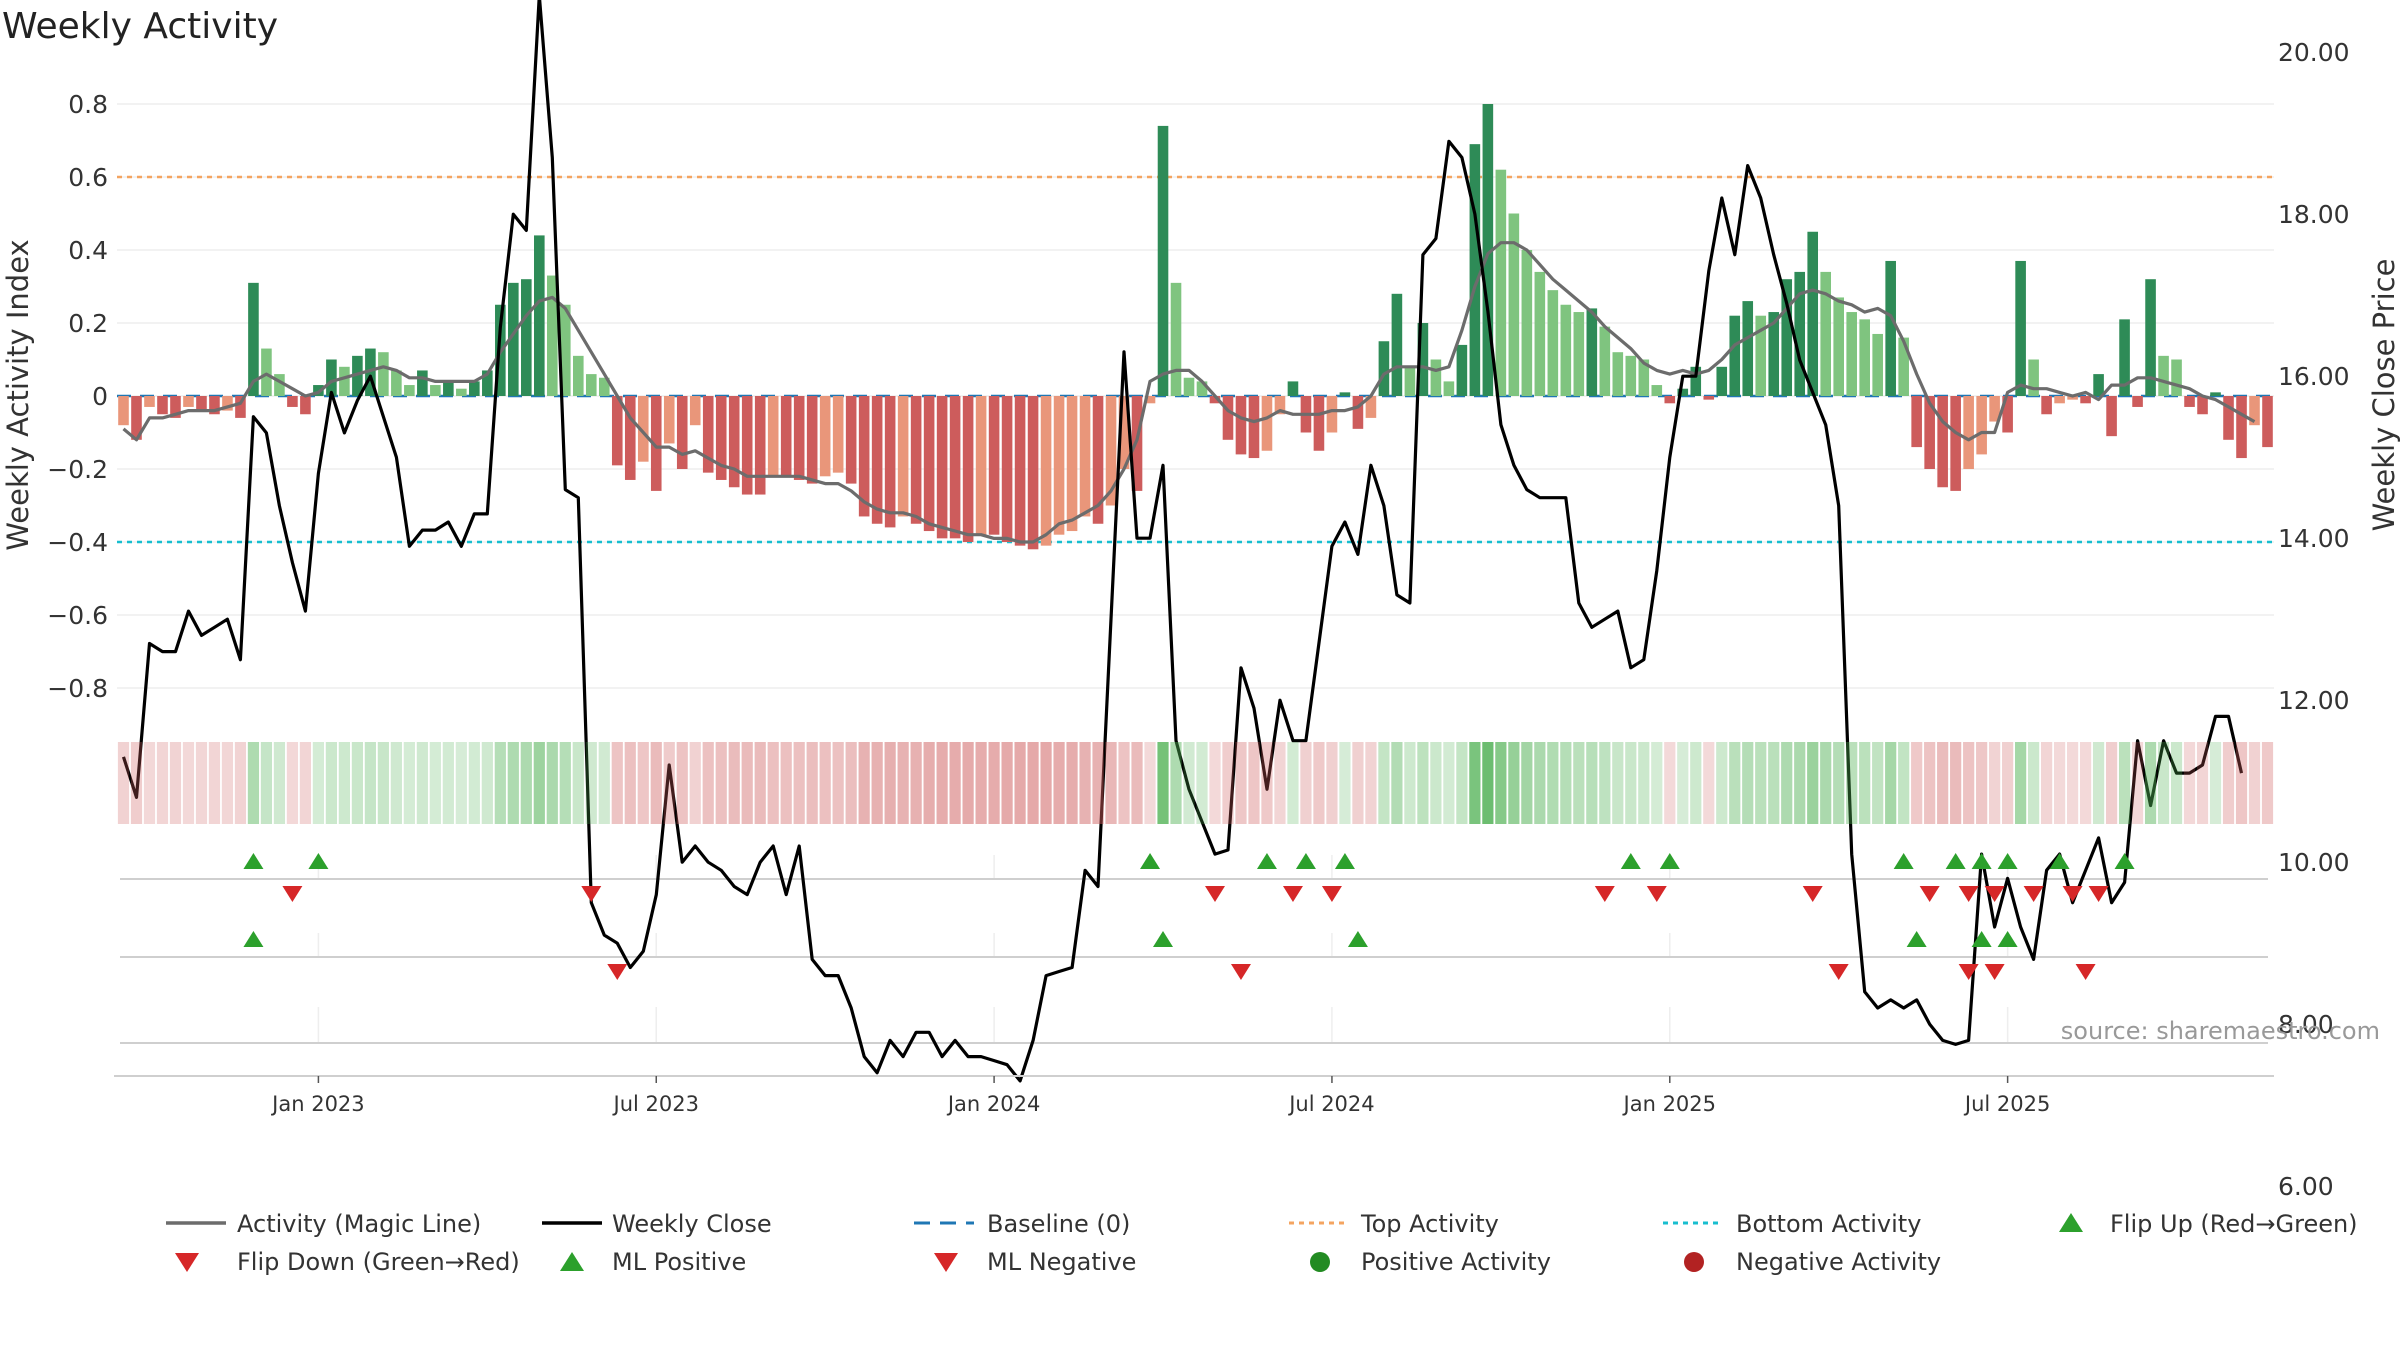  I want to click on legend-positive-activity-swatch, so click(1320, 1262).